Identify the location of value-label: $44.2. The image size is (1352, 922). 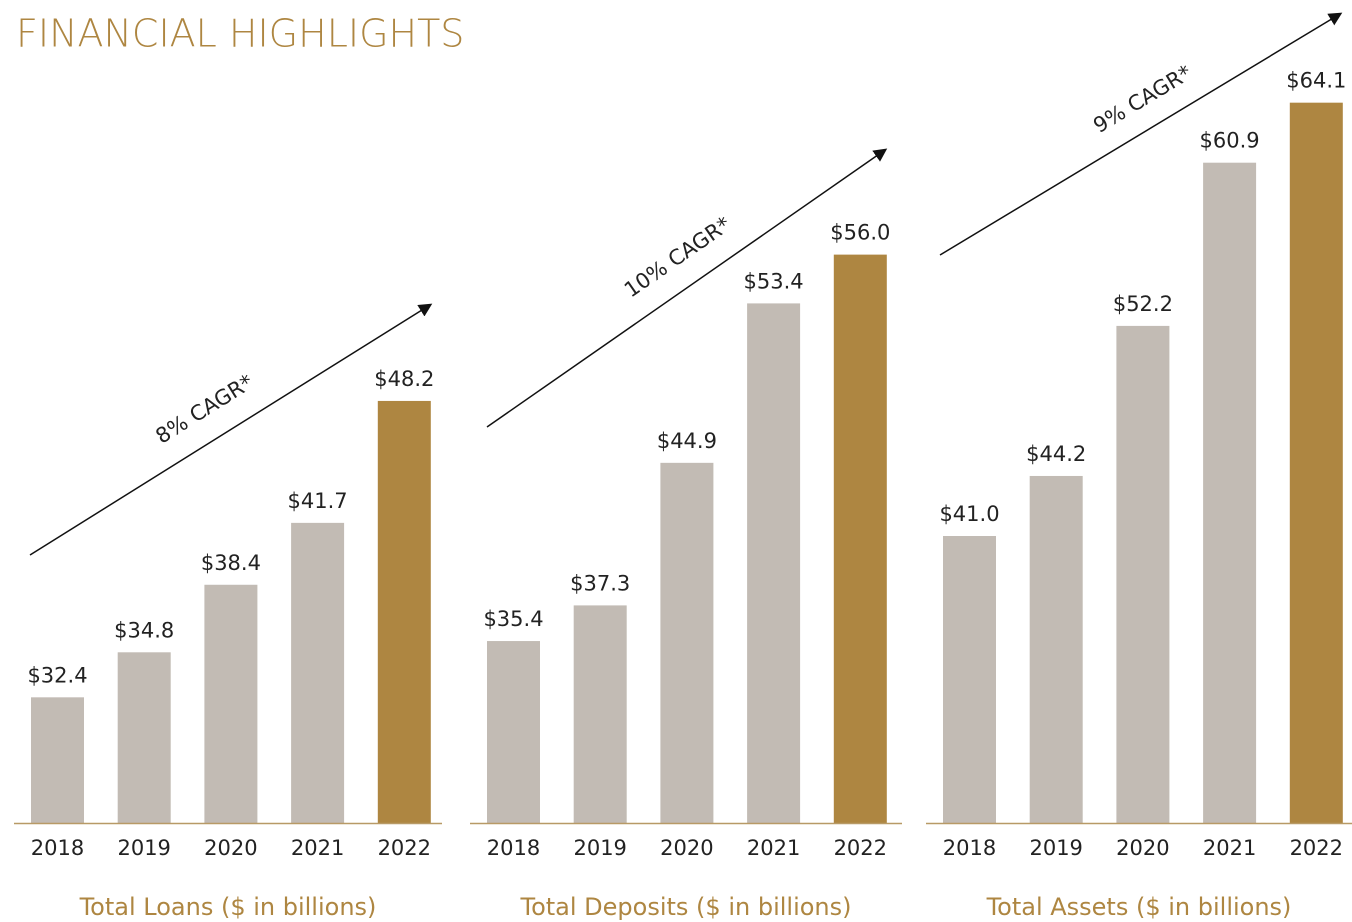
(1056, 454).